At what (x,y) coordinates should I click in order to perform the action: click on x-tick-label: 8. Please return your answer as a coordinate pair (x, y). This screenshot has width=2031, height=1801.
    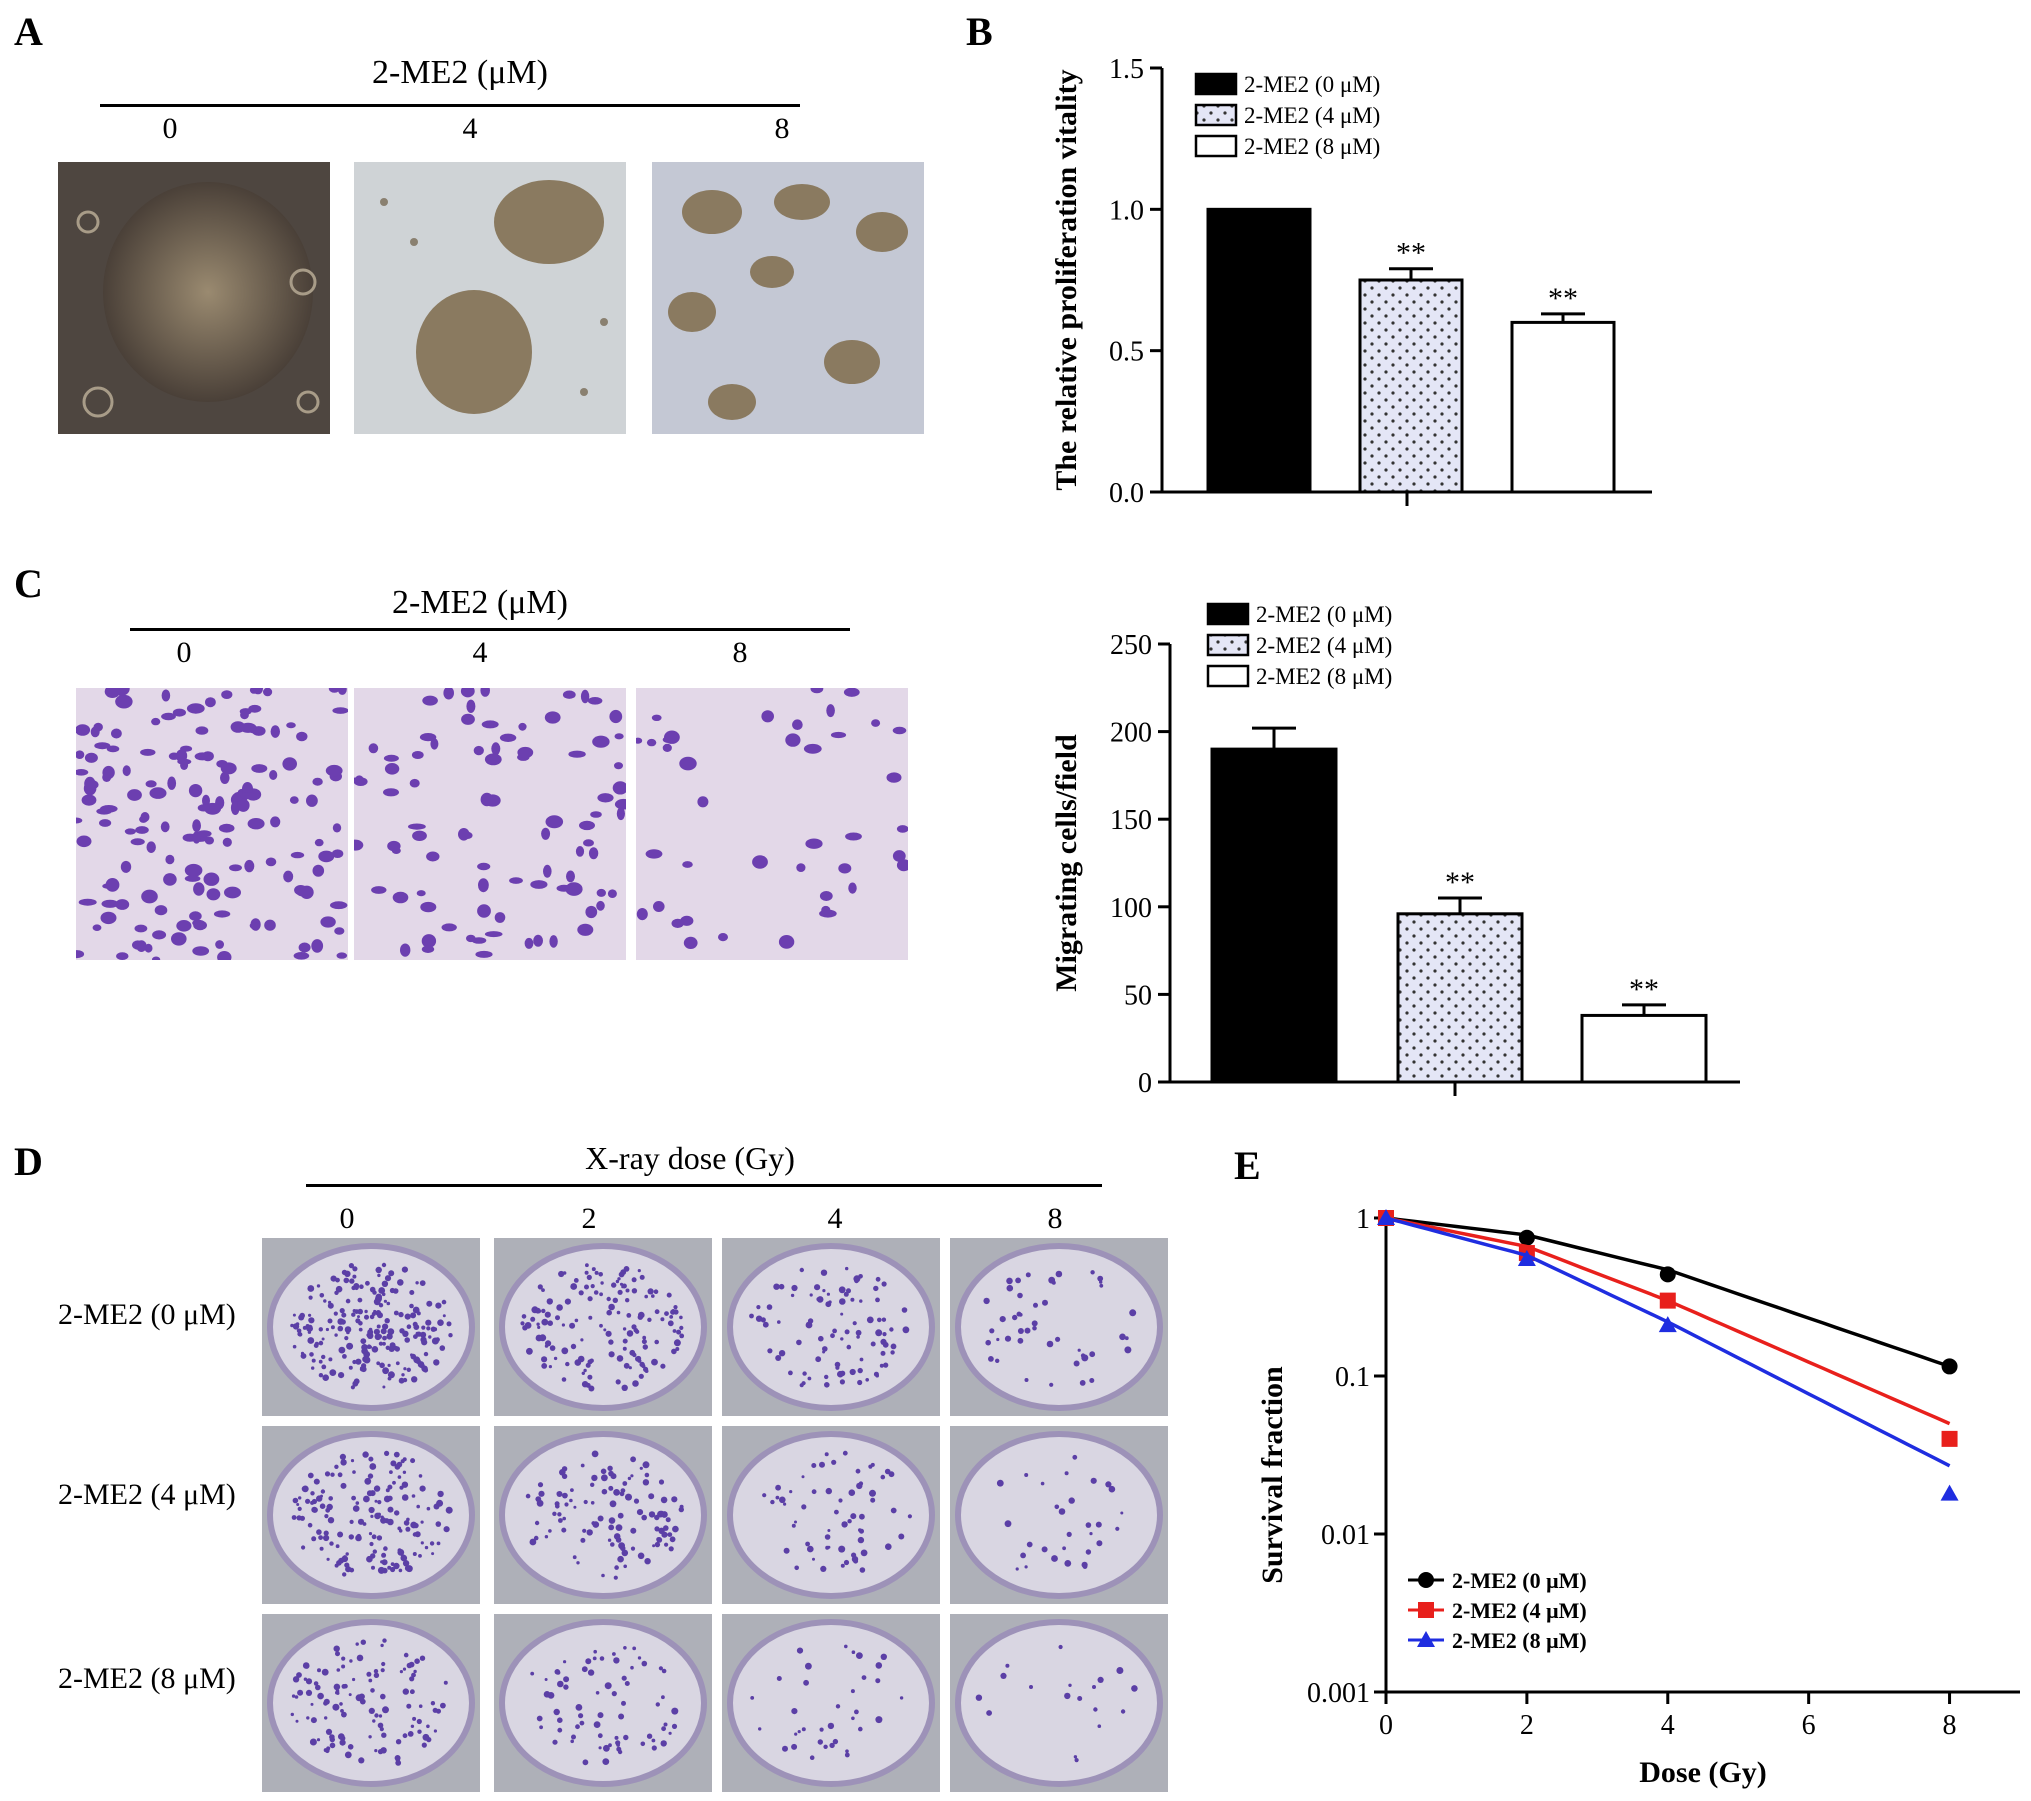
    Looking at the image, I should click on (1950, 1725).